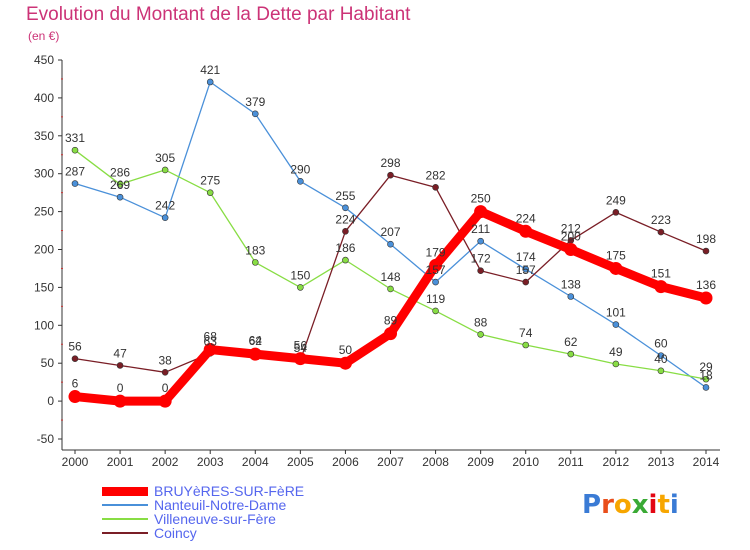  What do you see at coordinates (215, 519) in the screenshot?
I see `legend-label: Villeneuve-sur-Fère` at bounding box center [215, 519].